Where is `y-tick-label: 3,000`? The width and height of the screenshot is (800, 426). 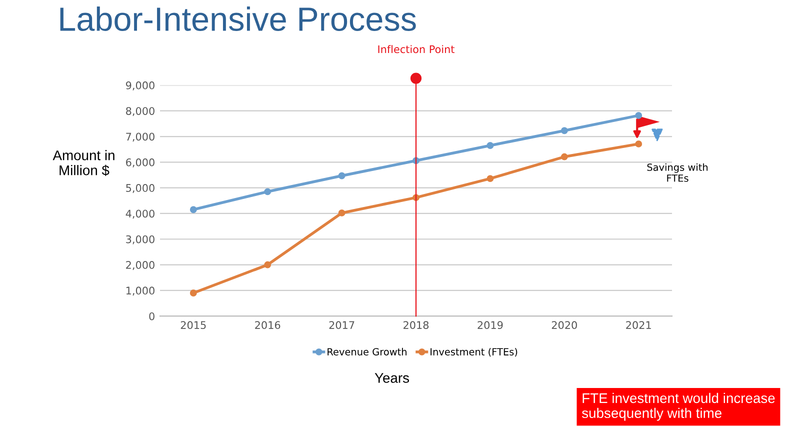
y-tick-label: 3,000 is located at coordinates (140, 239).